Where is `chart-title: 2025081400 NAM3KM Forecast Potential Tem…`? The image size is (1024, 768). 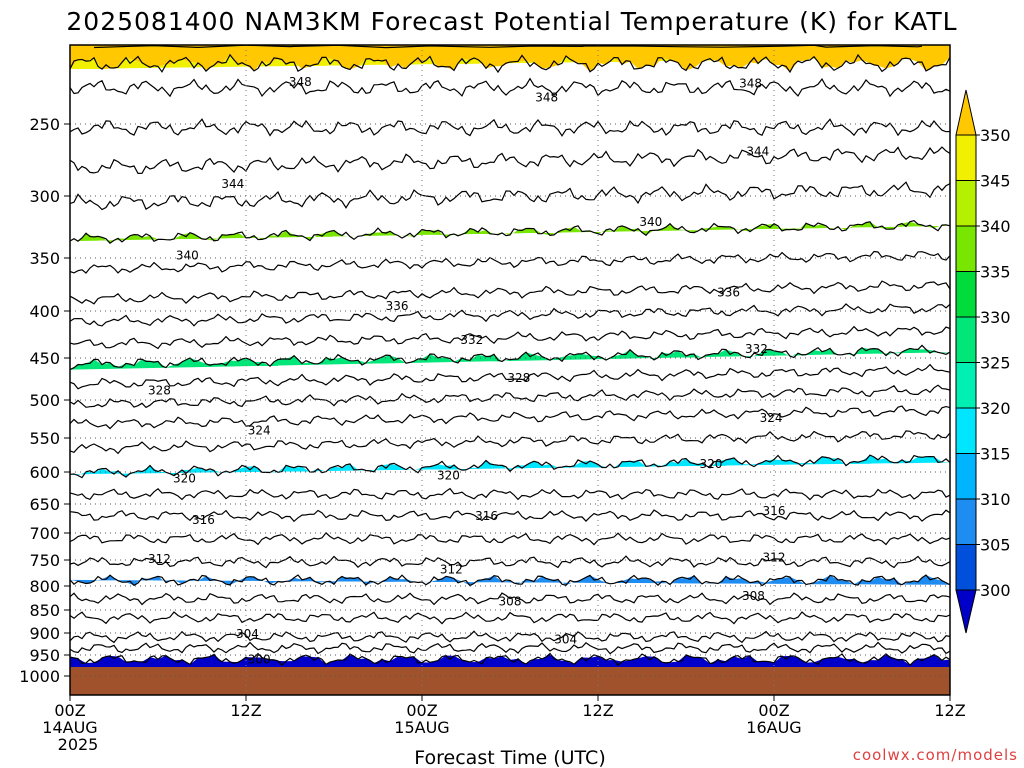
chart-title: 2025081400 NAM3KM Forecast Potential Tem… is located at coordinates (511, 21).